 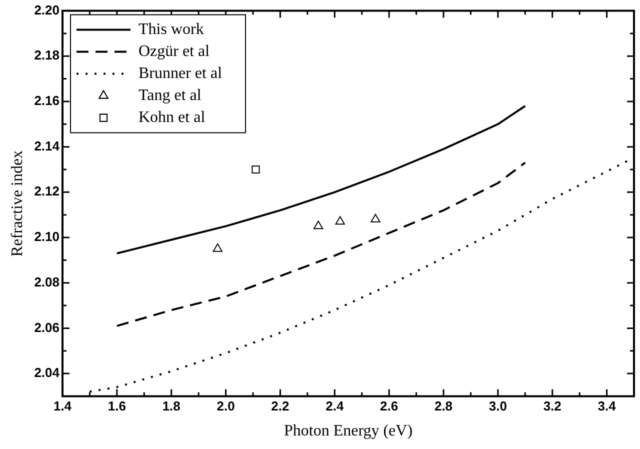 What do you see at coordinates (47, 282) in the screenshot?
I see `y-tick-label: 2.08` at bounding box center [47, 282].